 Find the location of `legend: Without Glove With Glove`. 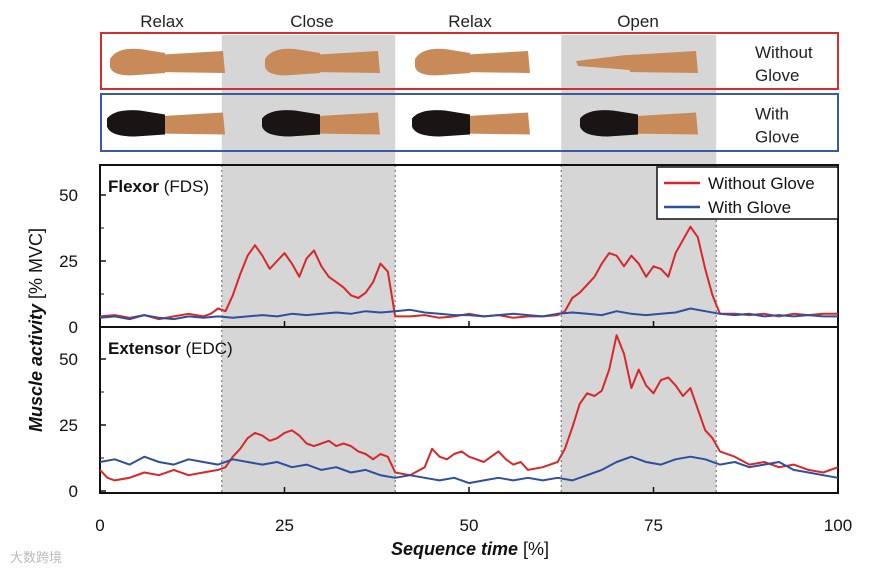

legend: Without Glove With Glove is located at coordinates (747, 193).